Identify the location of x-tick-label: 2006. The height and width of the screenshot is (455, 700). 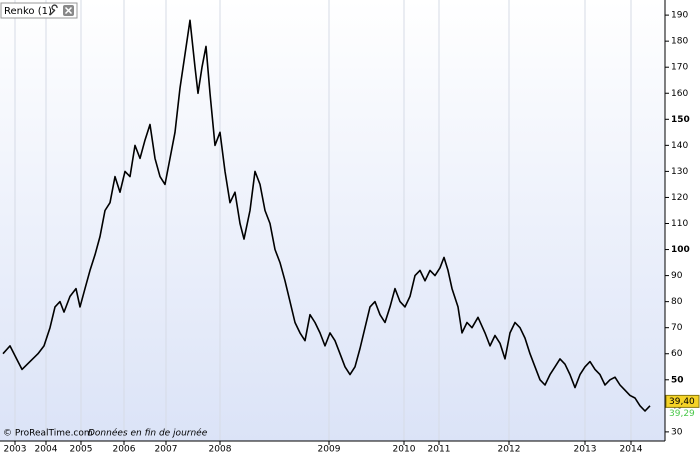
(124, 450).